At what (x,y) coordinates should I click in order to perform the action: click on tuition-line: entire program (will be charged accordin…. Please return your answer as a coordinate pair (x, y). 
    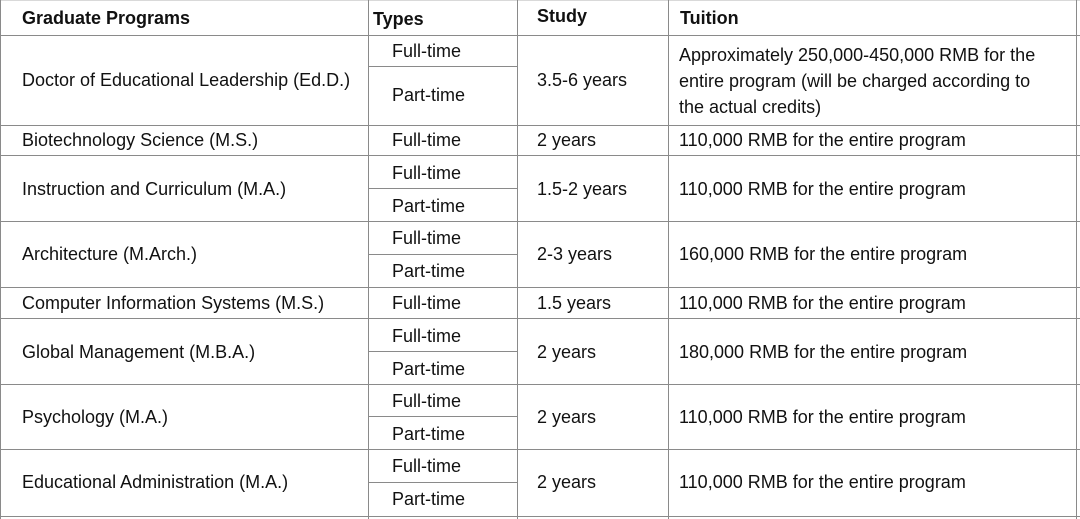
    Looking at the image, I should click on (855, 81).